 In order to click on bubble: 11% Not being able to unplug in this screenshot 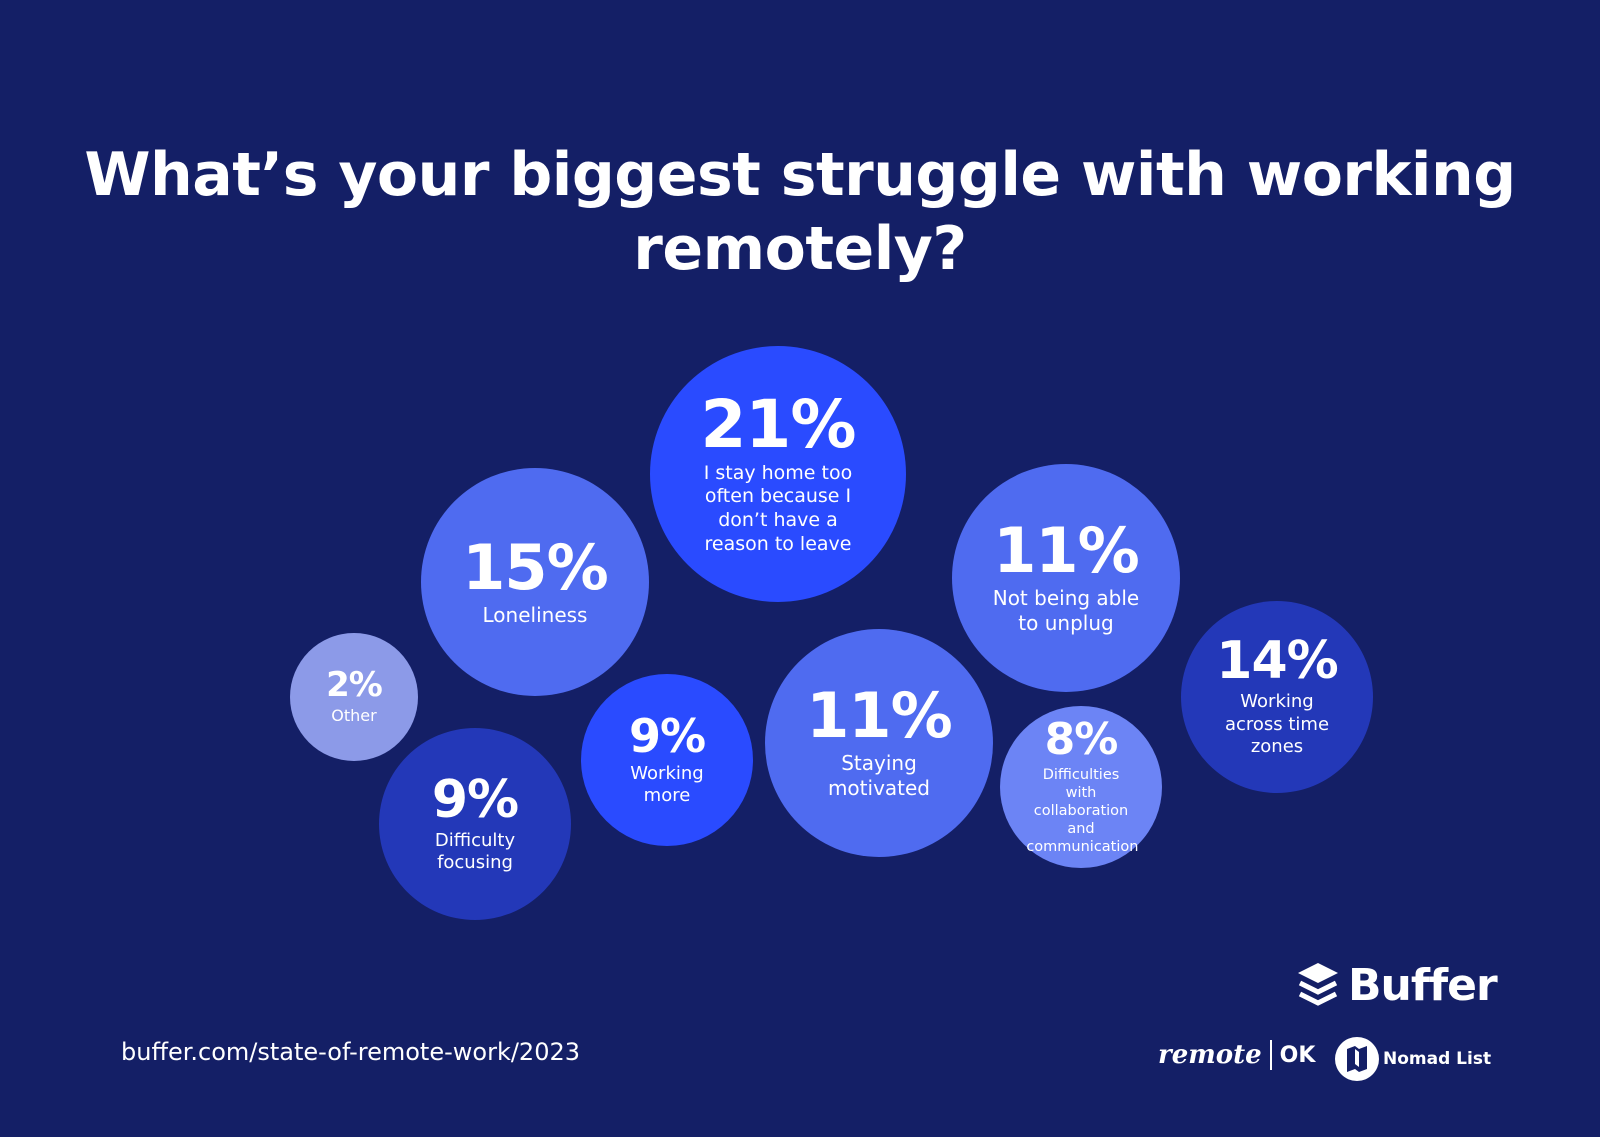, I will do `click(1066, 578)`.